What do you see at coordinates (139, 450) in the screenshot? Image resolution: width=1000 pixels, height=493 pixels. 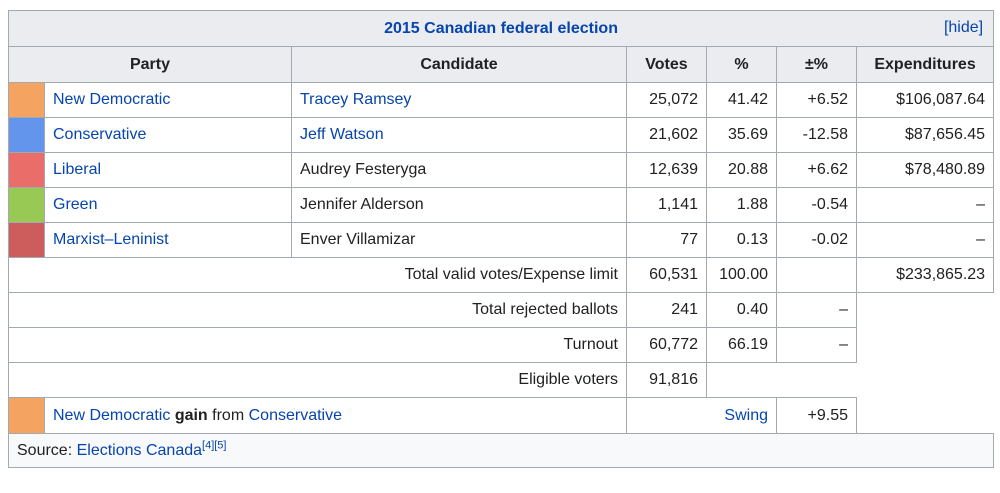 I see `source-link: Elections Canada` at bounding box center [139, 450].